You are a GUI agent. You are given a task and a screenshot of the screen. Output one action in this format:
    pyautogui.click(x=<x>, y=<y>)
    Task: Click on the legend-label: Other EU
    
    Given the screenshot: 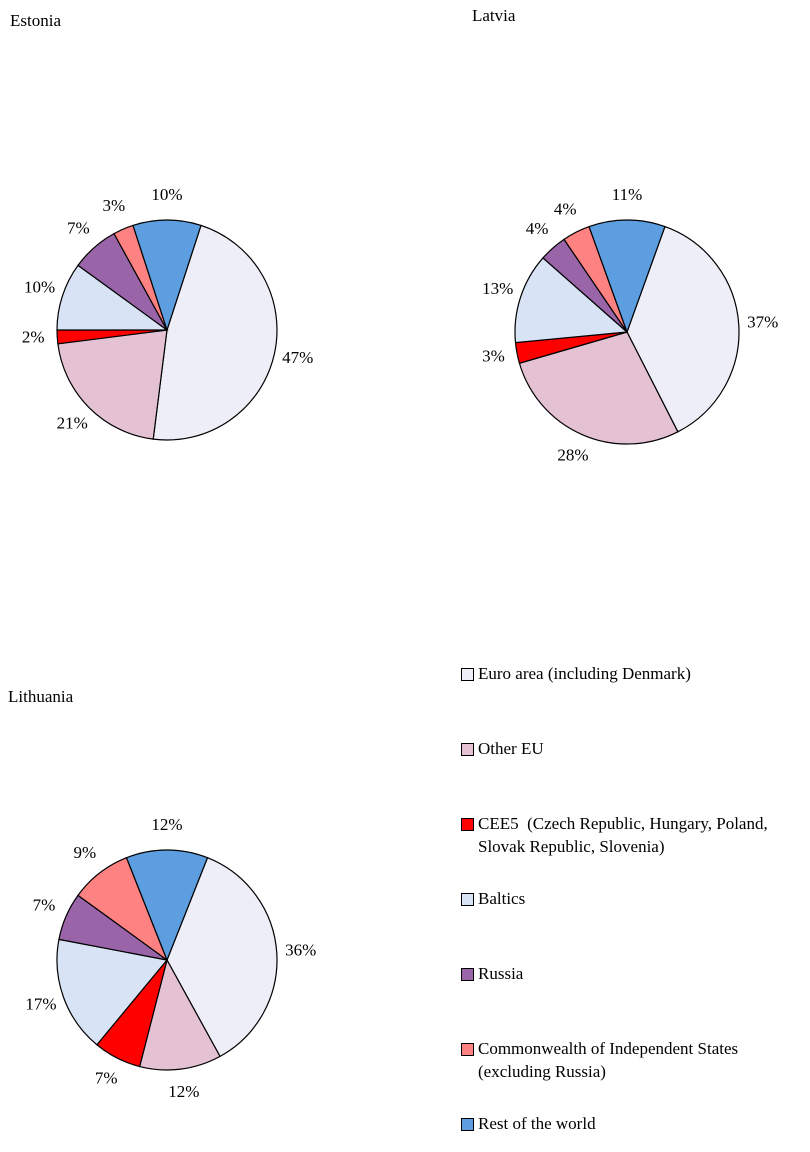 What is the action you would take?
    pyautogui.click(x=511, y=748)
    